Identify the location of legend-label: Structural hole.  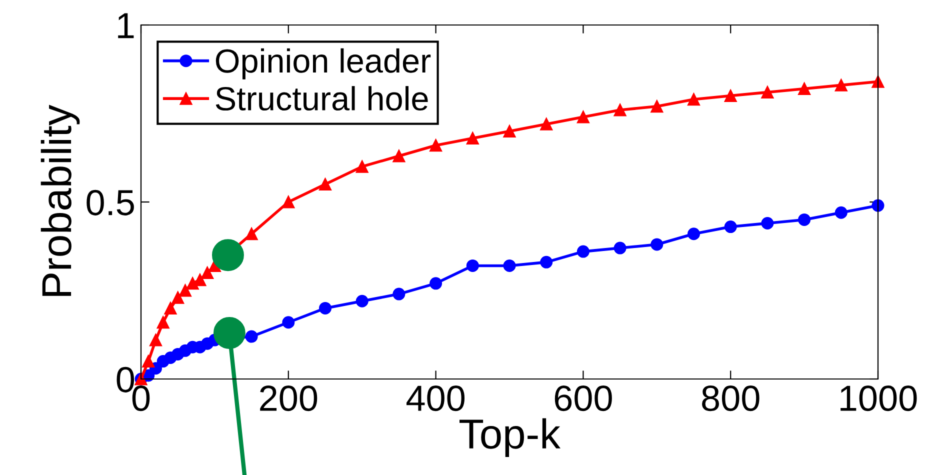
(322, 98).